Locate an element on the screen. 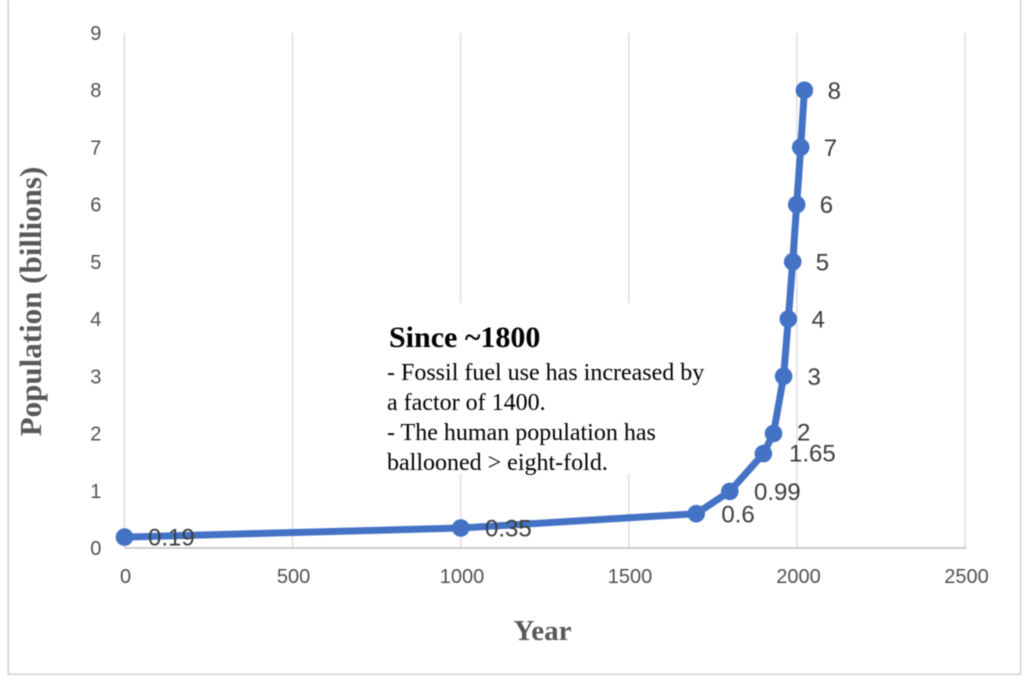 Image resolution: width=1024 pixels, height=688 pixels. svg-text: ballooned > eight-fold. is located at coordinates (497, 463).